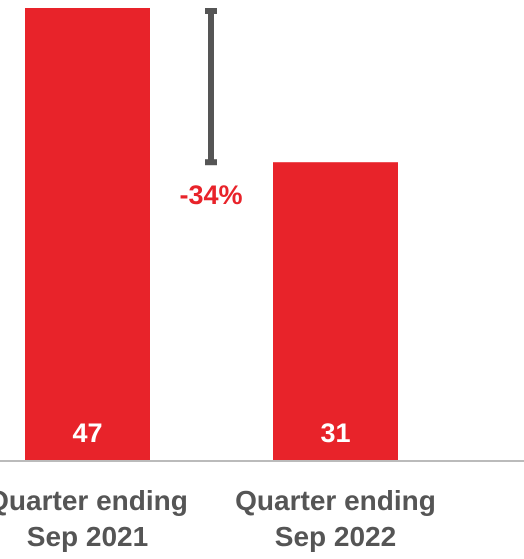 Image resolution: width=524 pixels, height=559 pixels. I want to click on category-label-2-line-2: Sep 2022, so click(335, 536).